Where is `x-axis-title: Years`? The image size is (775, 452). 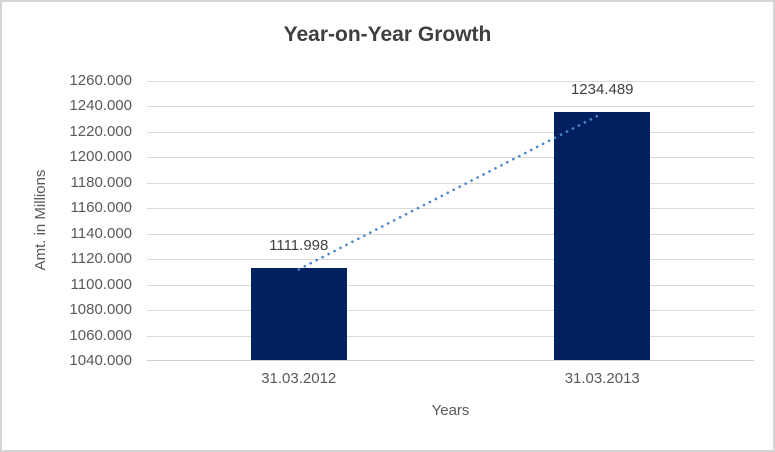 x-axis-title: Years is located at coordinates (450, 410).